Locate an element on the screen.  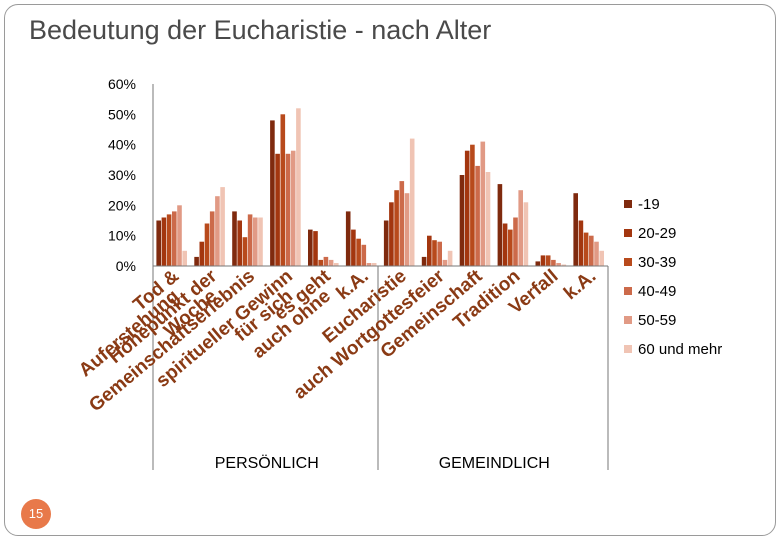
legend-label: 60 und mehr is located at coordinates (680, 349).